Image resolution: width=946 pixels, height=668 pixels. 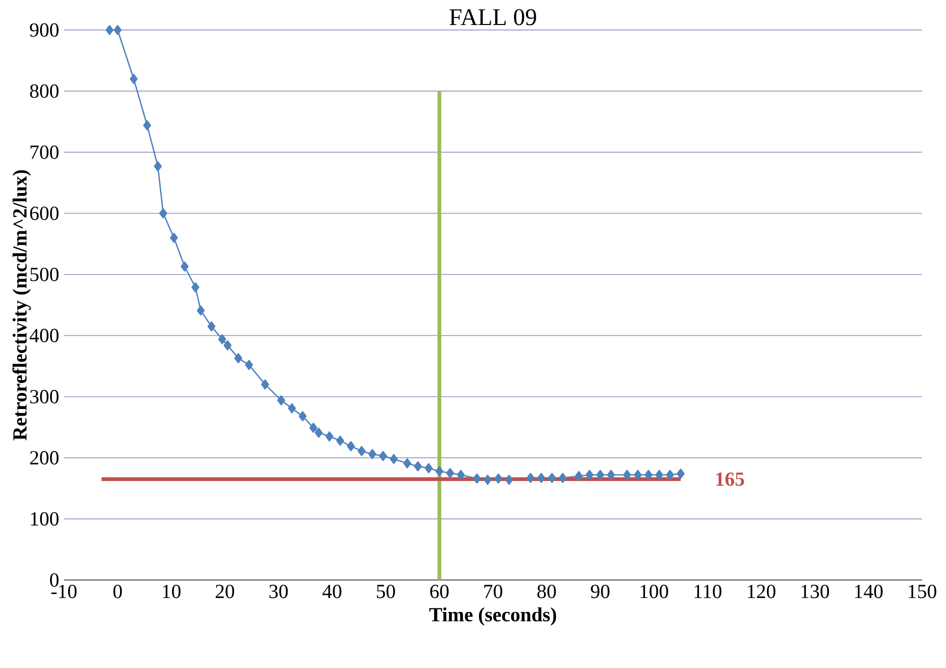 I want to click on chart-title: FALL 09, so click(x=493, y=17).